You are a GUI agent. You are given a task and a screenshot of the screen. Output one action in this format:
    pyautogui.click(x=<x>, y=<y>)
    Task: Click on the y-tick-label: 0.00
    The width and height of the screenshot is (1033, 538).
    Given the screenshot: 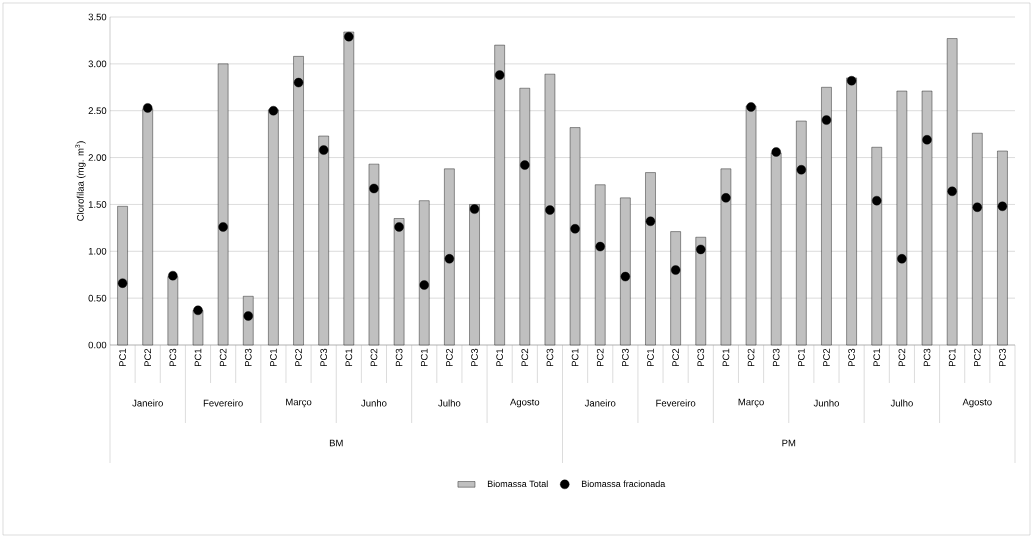 What is the action you would take?
    pyautogui.click(x=97, y=345)
    